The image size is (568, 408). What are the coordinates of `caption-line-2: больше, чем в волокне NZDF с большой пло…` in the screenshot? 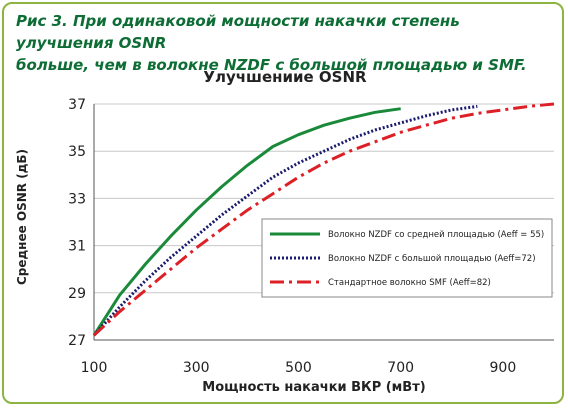 It's located at (271, 65).